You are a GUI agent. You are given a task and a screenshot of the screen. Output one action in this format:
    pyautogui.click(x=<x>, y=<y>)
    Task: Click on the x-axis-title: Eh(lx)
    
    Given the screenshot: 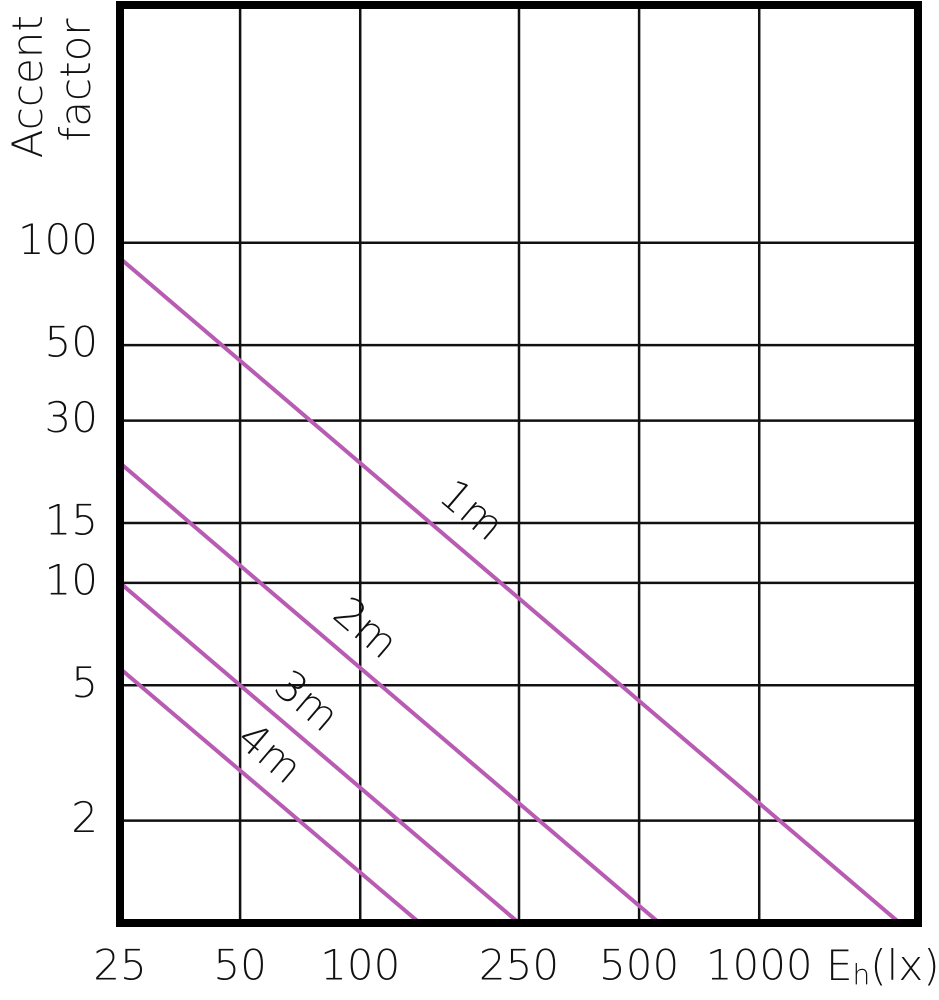 What is the action you would take?
    pyautogui.click(x=882, y=966)
    